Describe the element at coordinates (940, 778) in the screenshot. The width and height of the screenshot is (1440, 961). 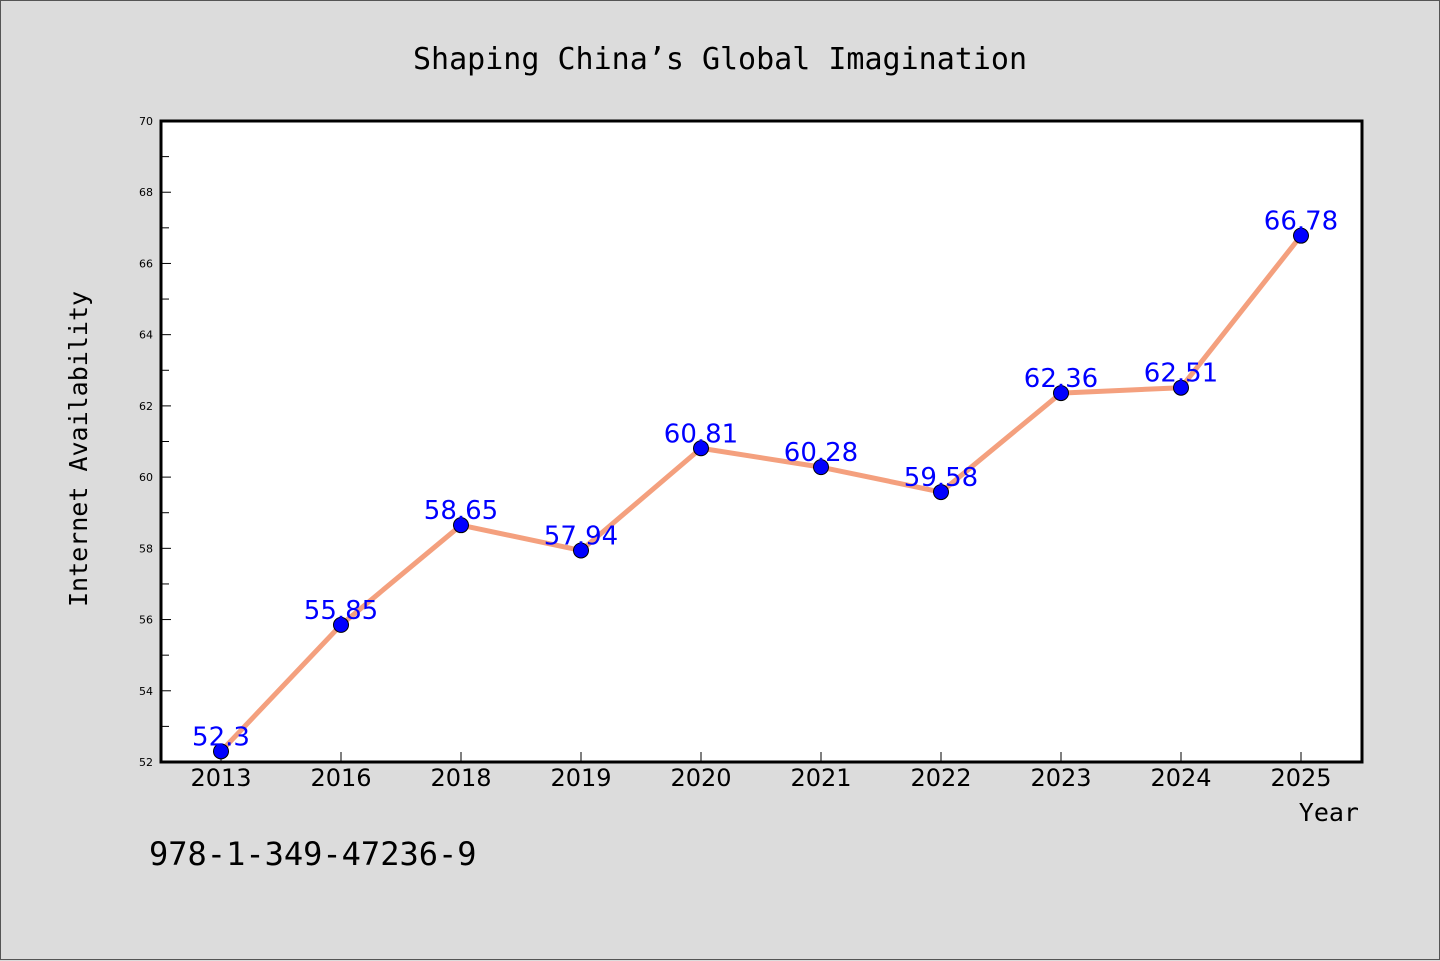
I see `x-tick-label: 2022` at that location.